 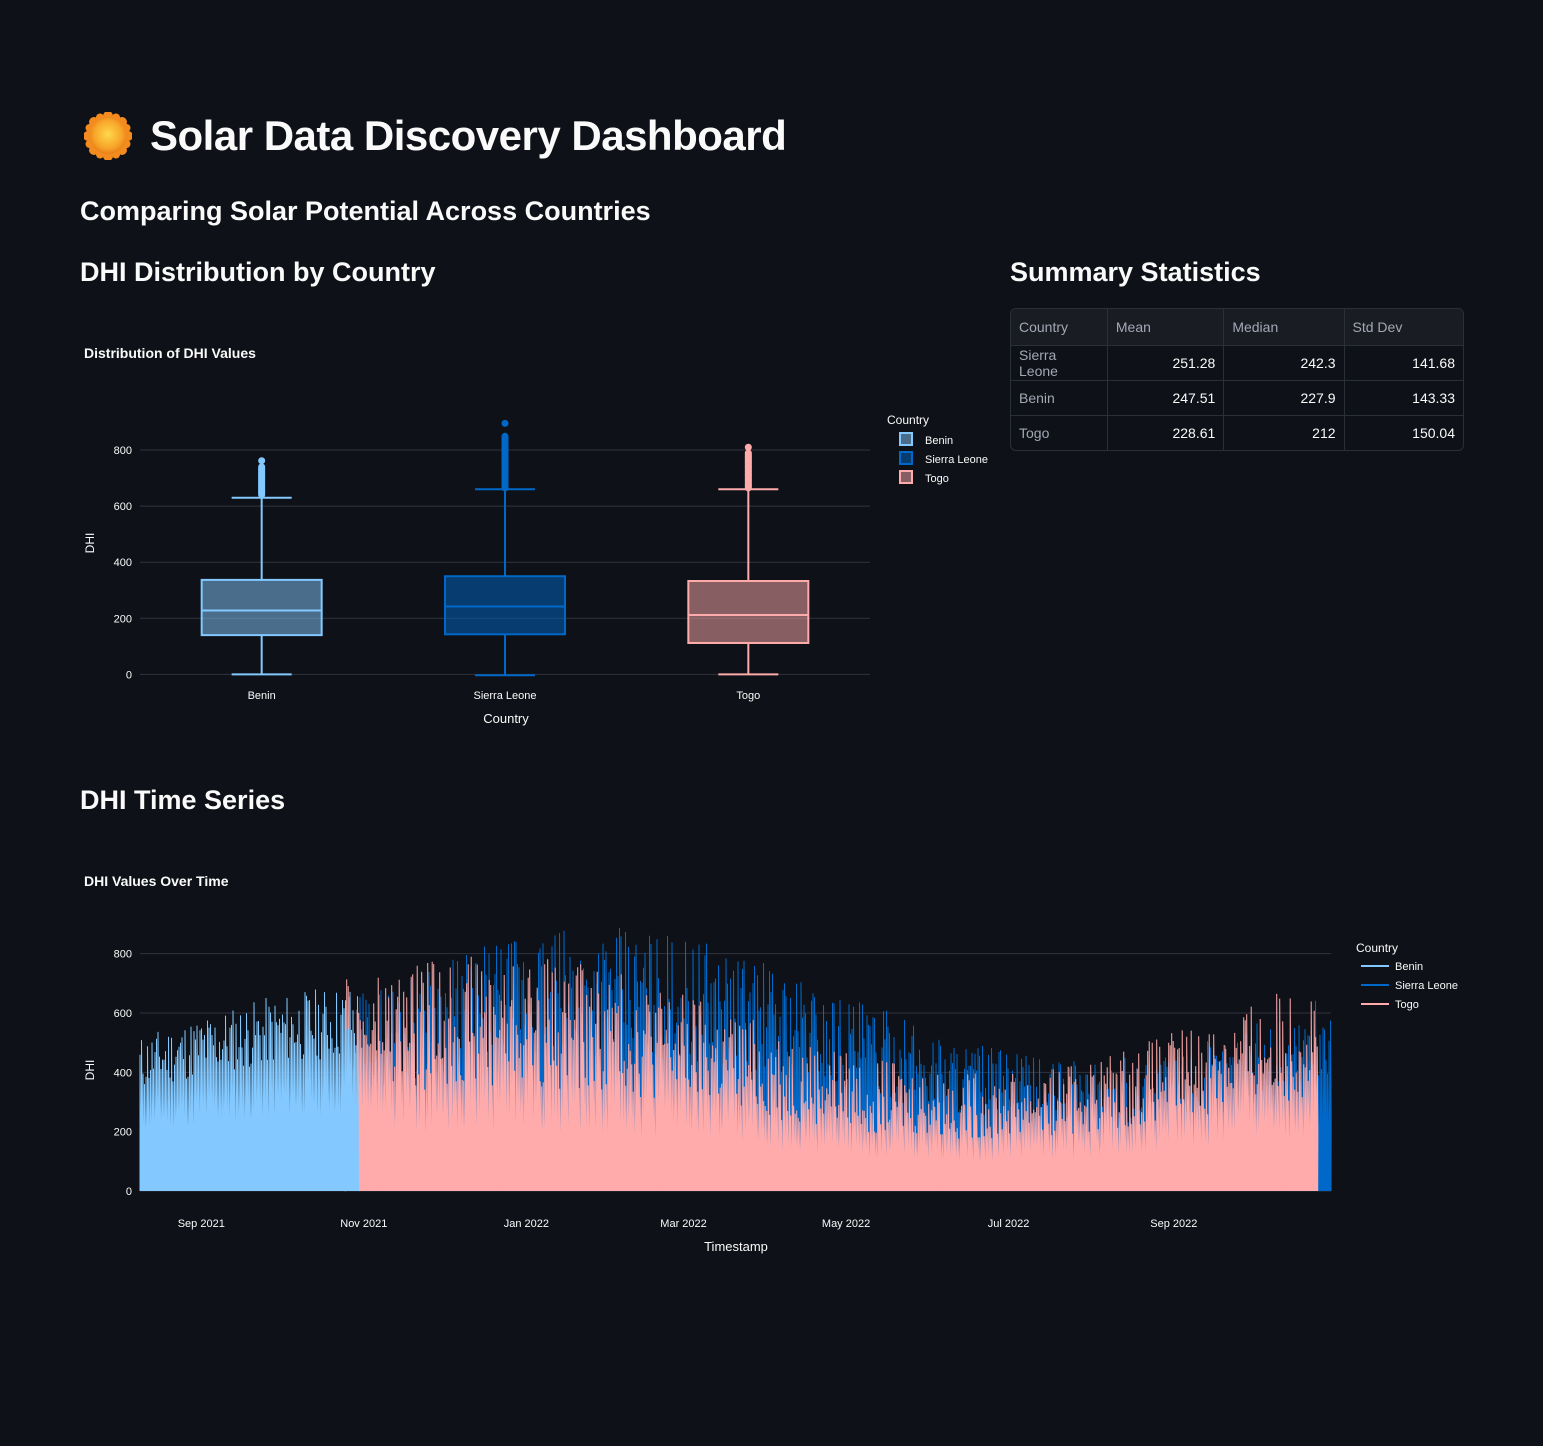 What do you see at coordinates (506, 718) in the screenshot?
I see `box-x-axis-label: Country` at bounding box center [506, 718].